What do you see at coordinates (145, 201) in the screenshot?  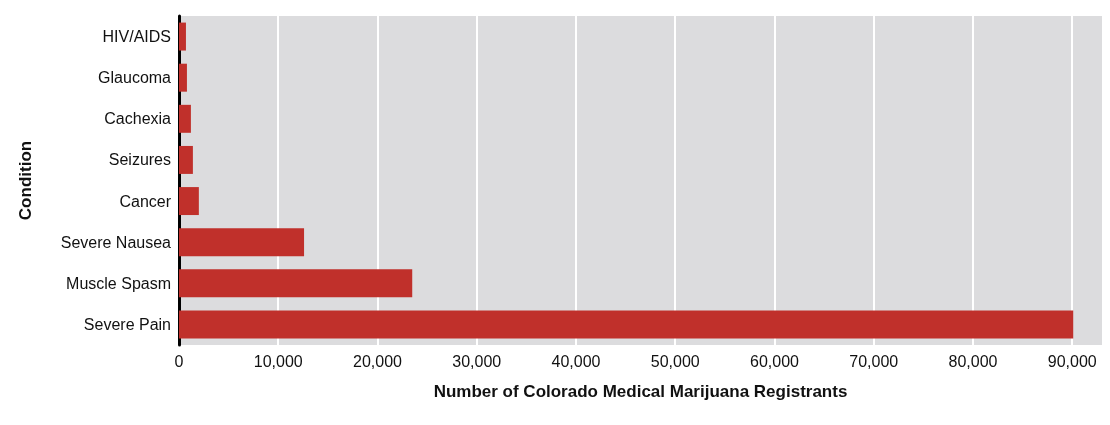 I see `y-tick-label: Cancer` at bounding box center [145, 201].